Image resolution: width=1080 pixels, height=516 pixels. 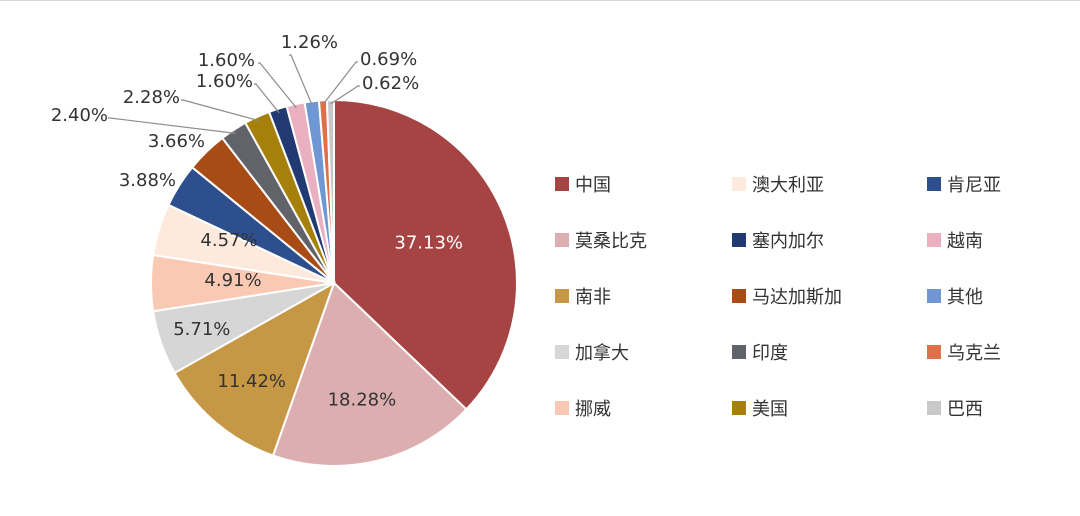 I want to click on legend-item-1-2: 莫桑比克, so click(x=601, y=241).